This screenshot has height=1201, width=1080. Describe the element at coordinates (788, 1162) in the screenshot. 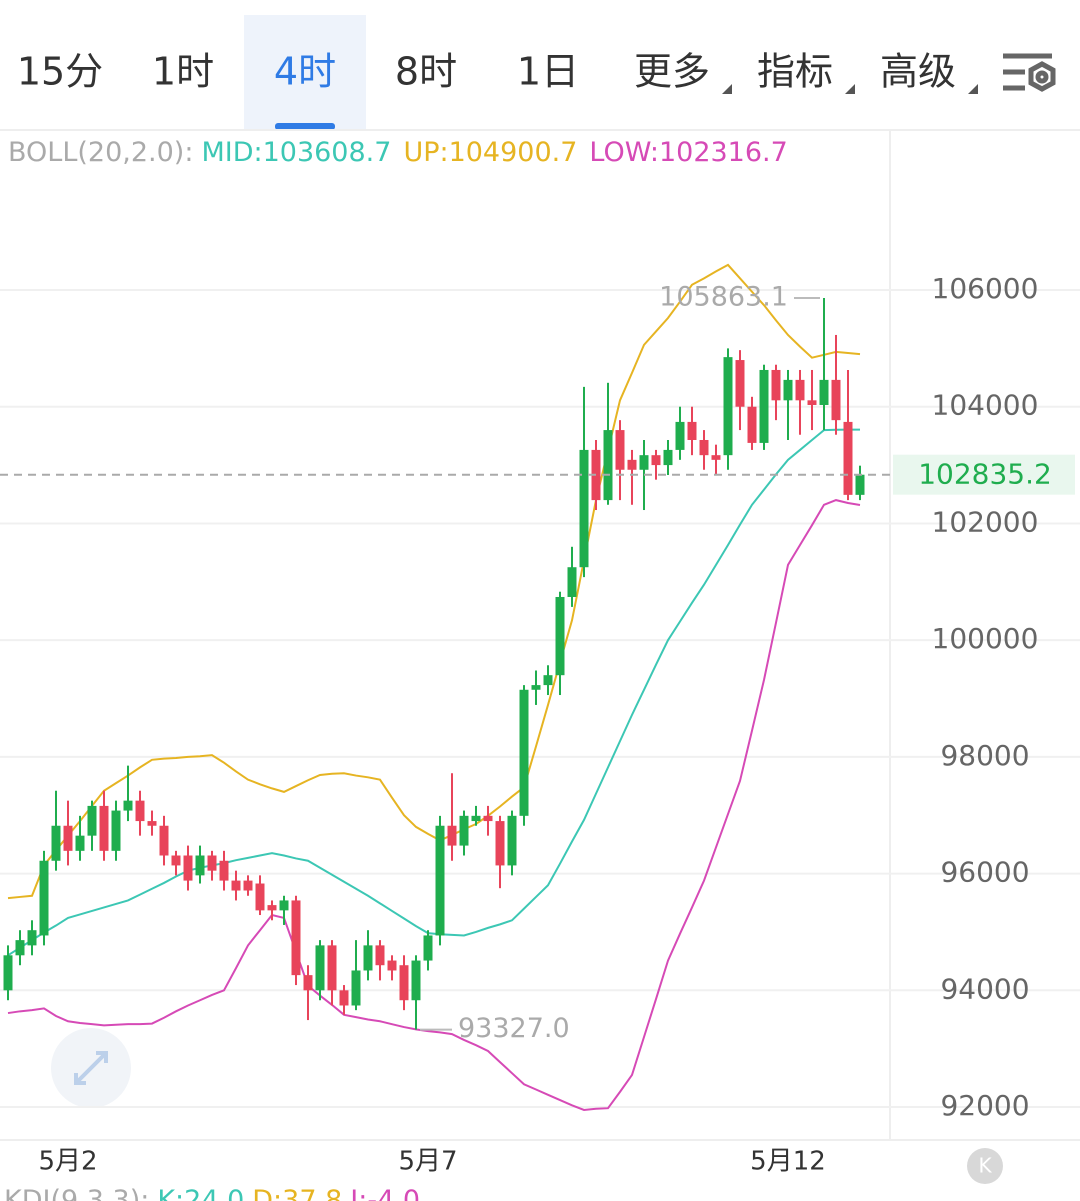

I see `x-tick-label: 5月12` at that location.